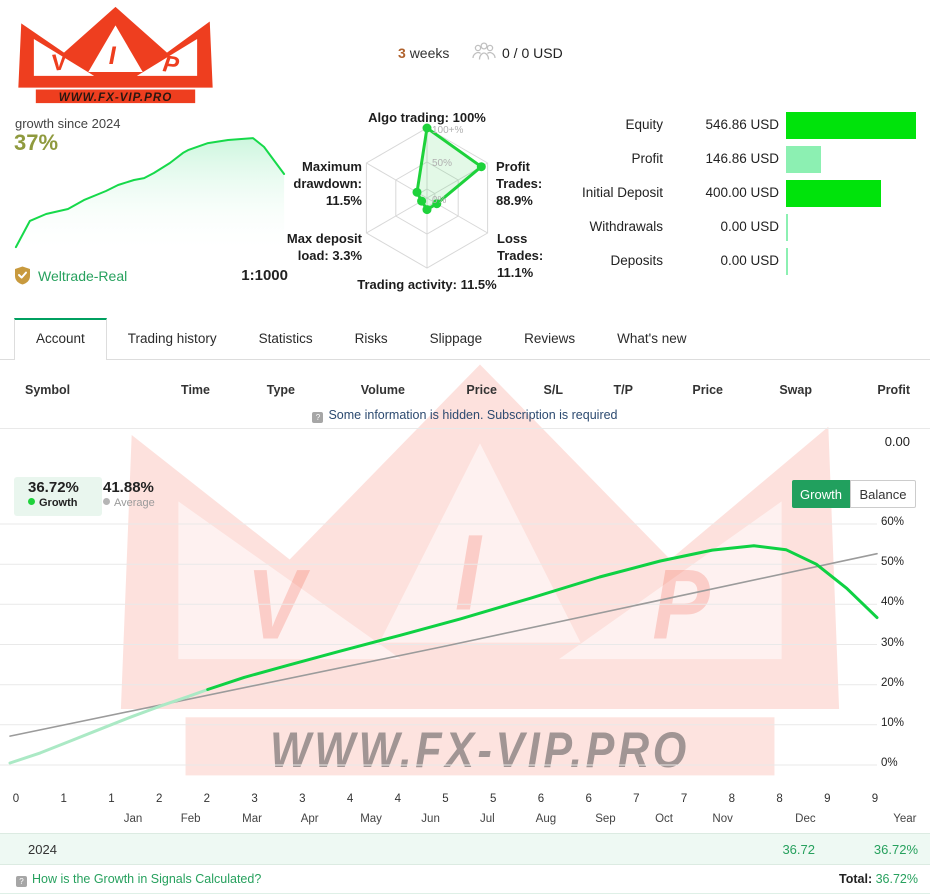 The height and width of the screenshot is (894, 930). What do you see at coordinates (622, 192) in the screenshot?
I see `stat-label: Initial Deposit` at bounding box center [622, 192].